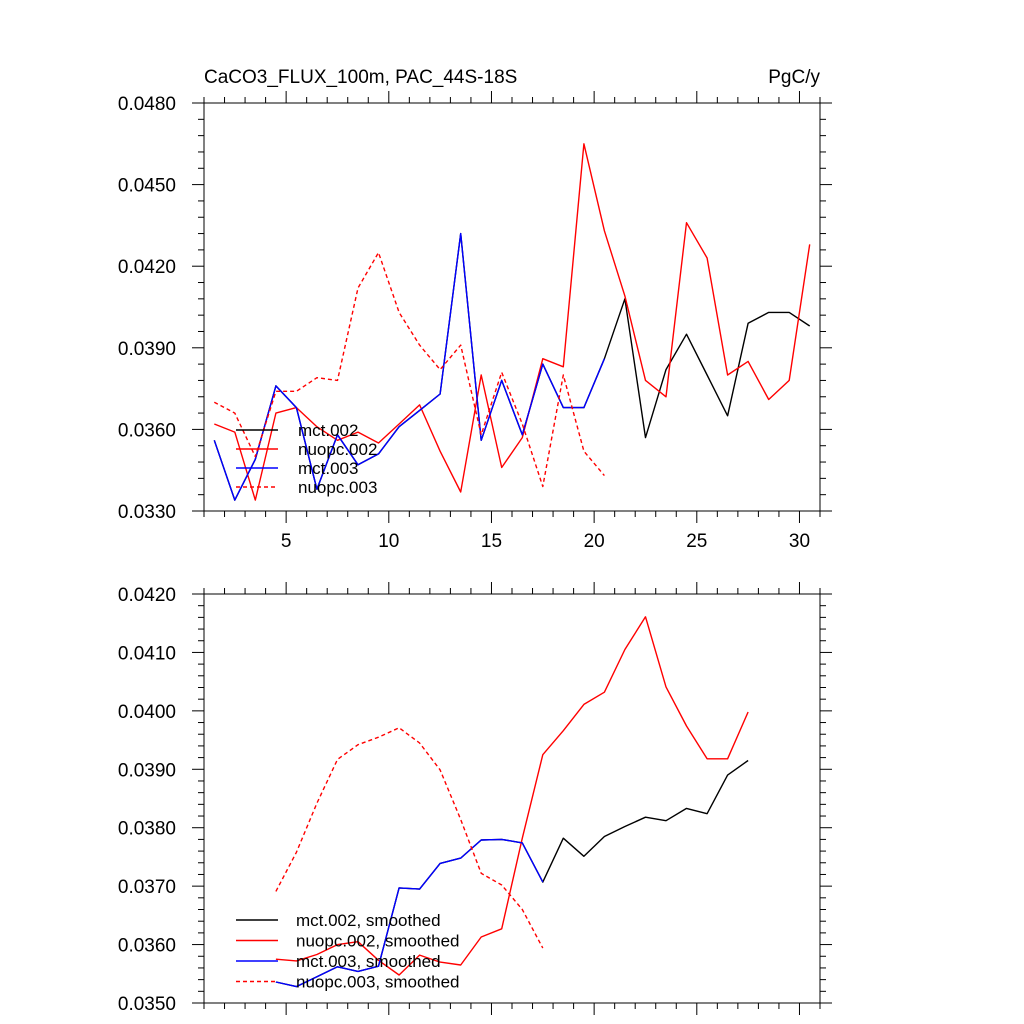 The height and width of the screenshot is (1024, 1024). What do you see at coordinates (491, 541) in the screenshot?
I see `x-tick-label: 15` at bounding box center [491, 541].